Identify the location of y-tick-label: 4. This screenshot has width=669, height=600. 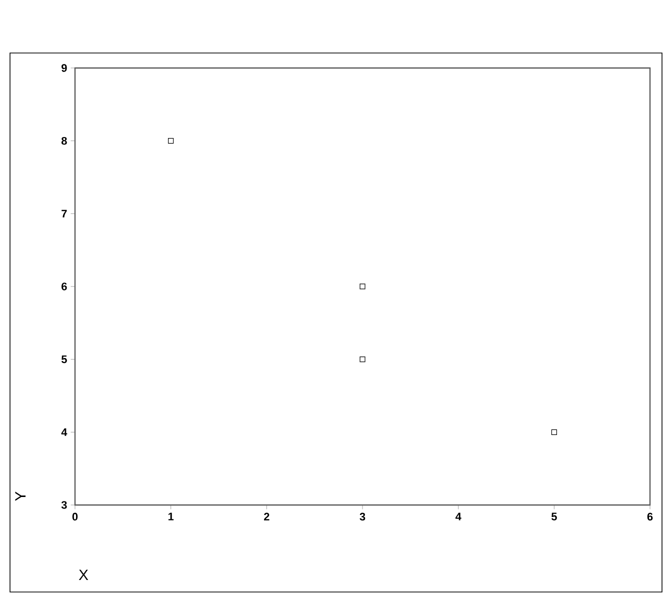
(64, 432).